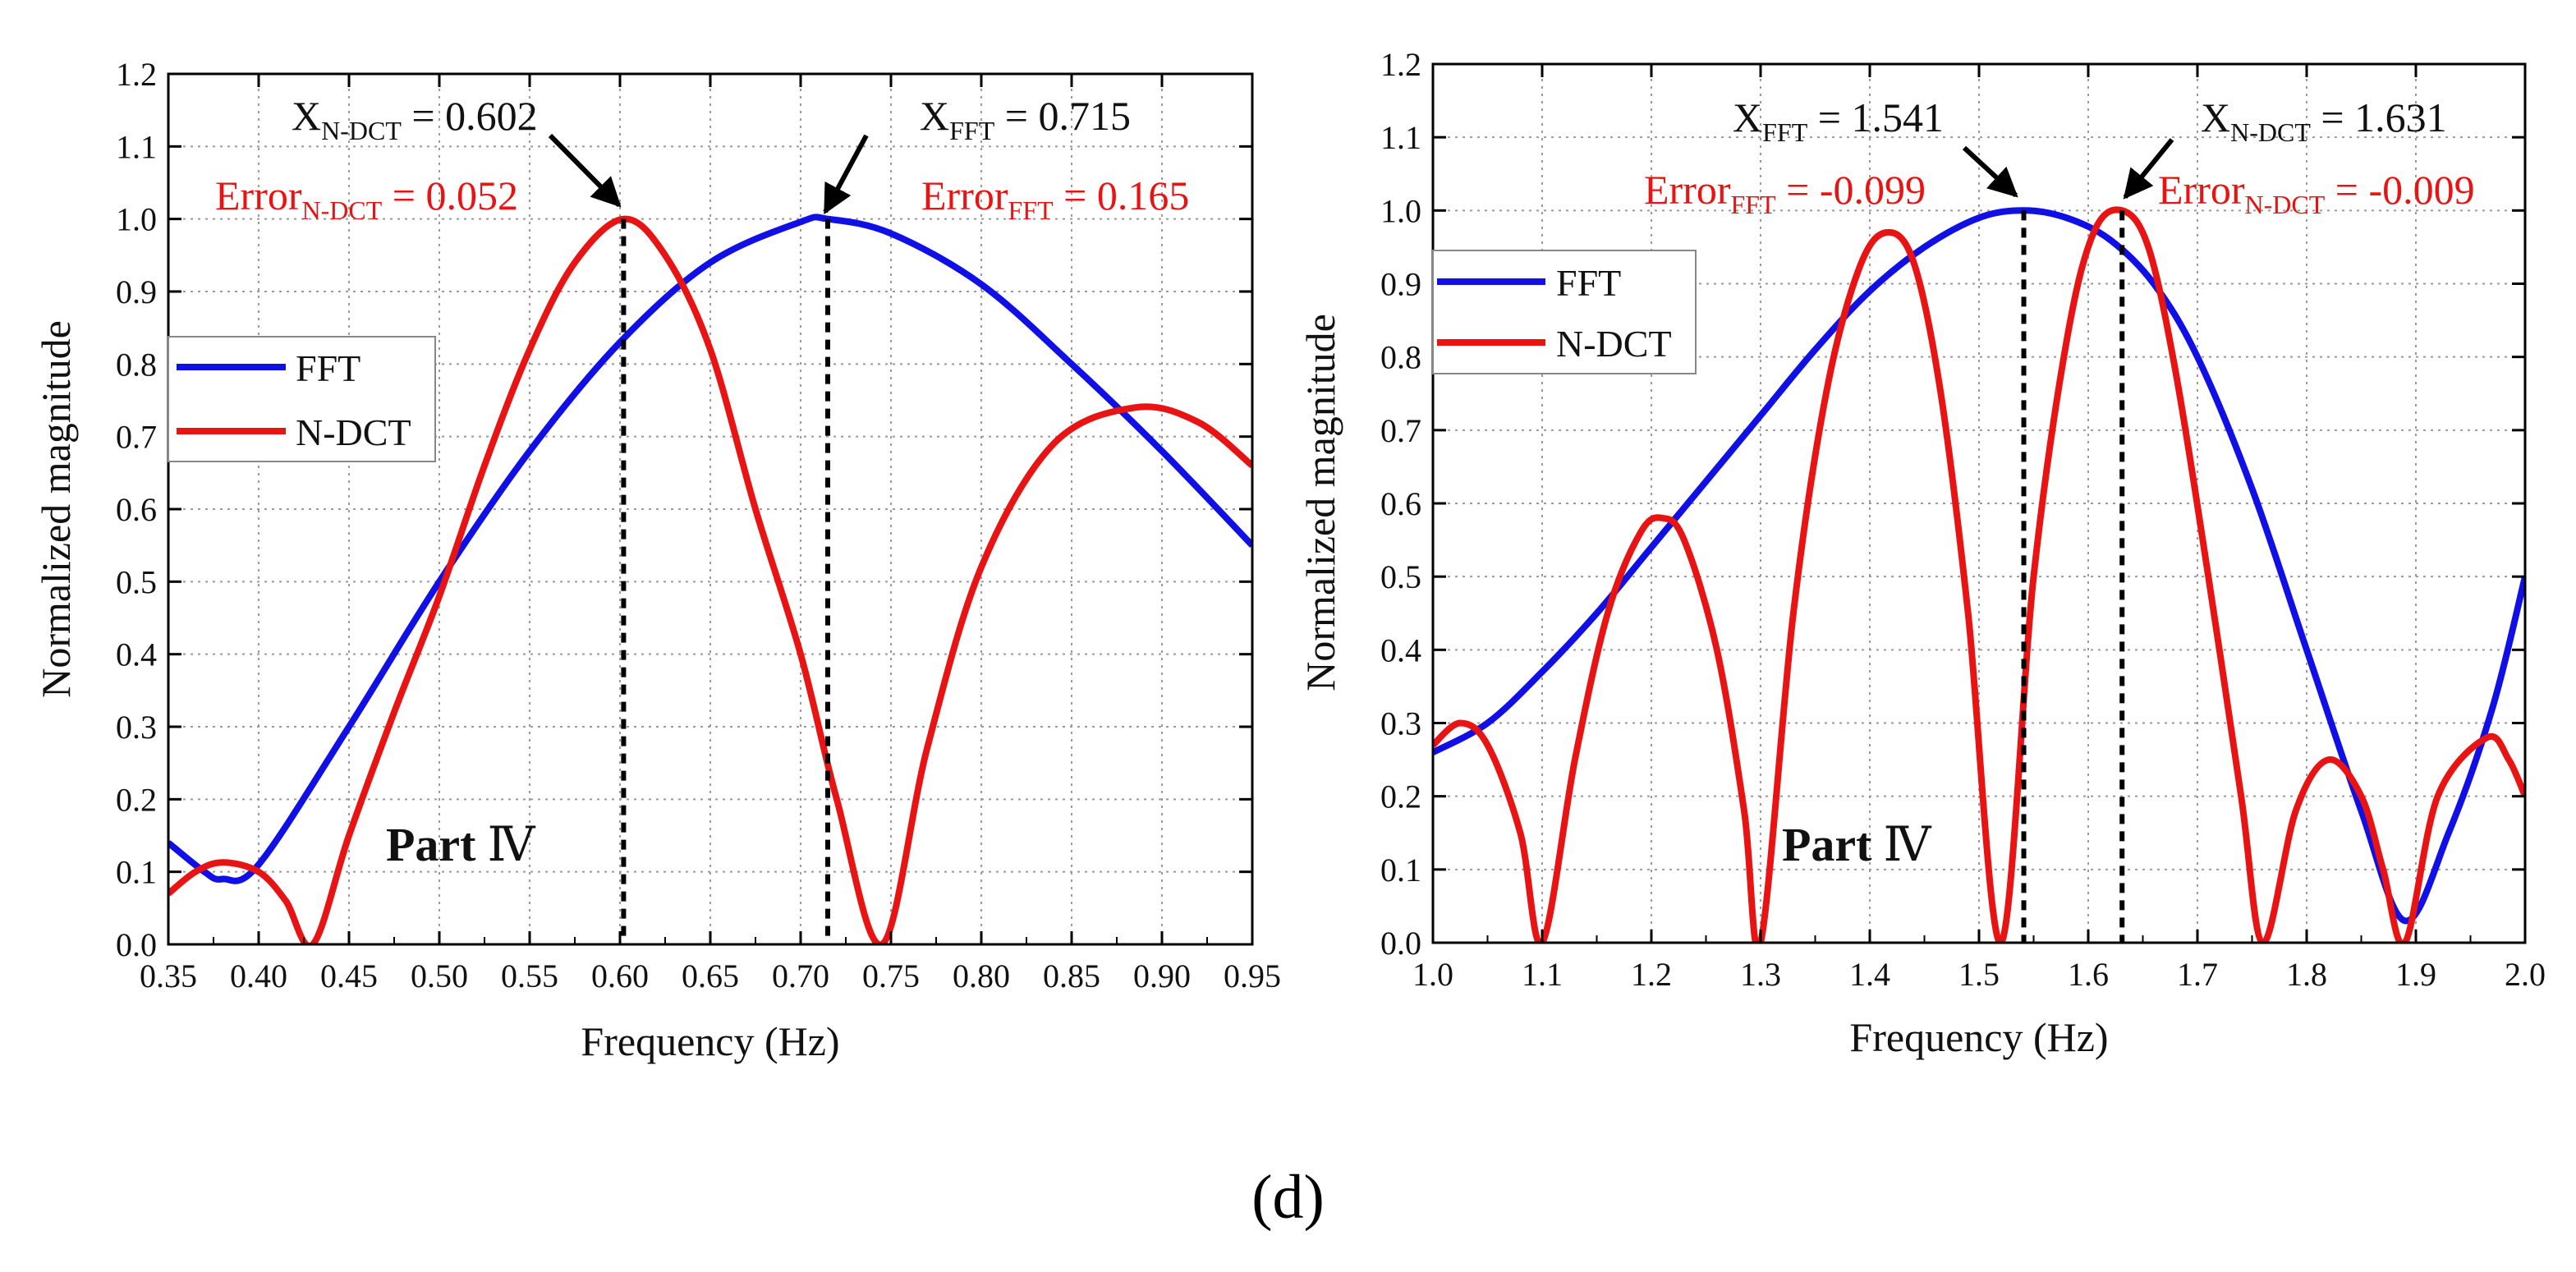 Image resolution: width=2576 pixels, height=1272 pixels. Describe the element at coordinates (136, 219) in the screenshot. I see `left-y-tick-label: 1.0` at that location.